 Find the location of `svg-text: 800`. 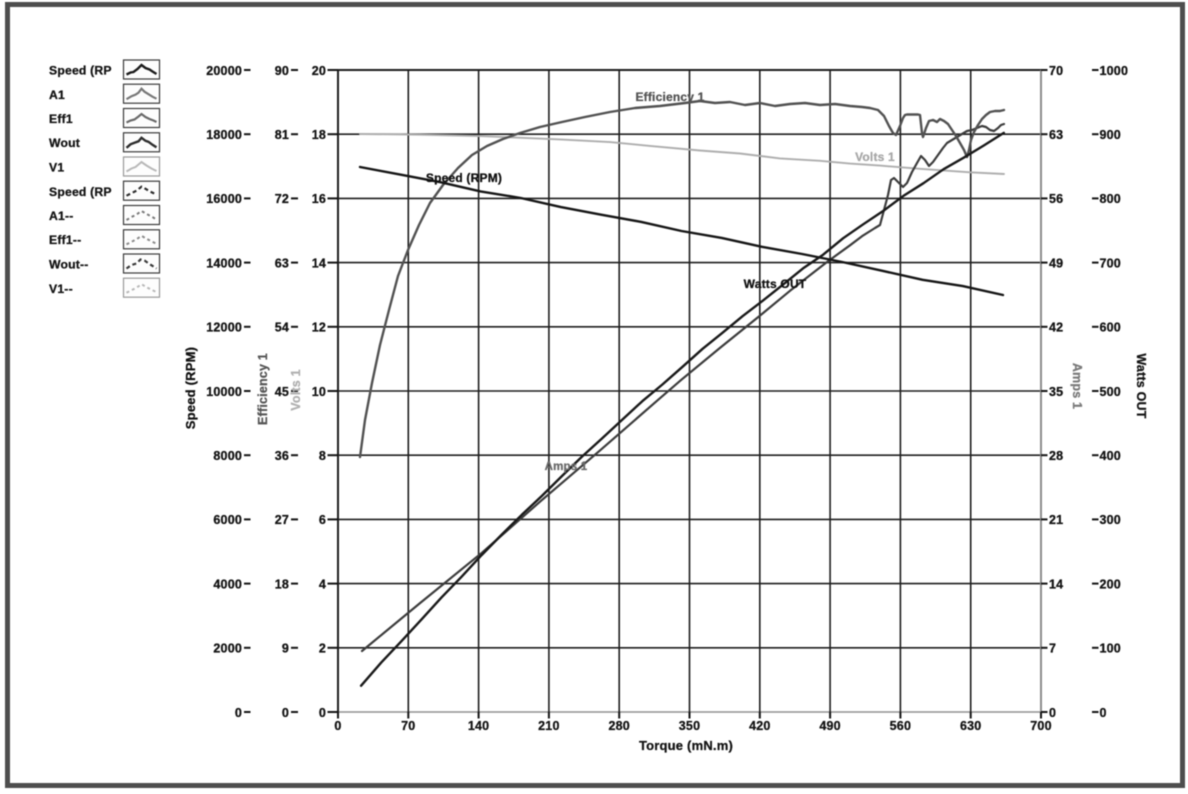

svg-text: 800 is located at coordinates (1110, 199).